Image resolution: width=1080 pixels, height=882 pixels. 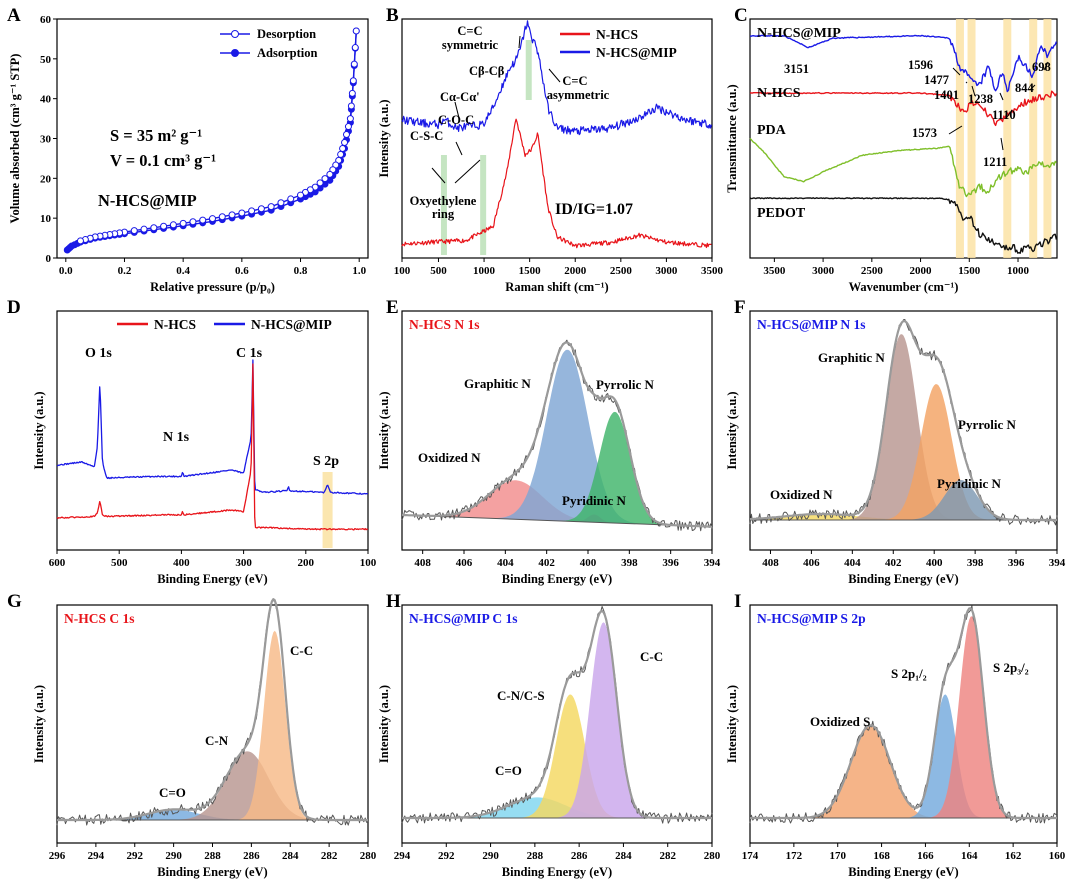 I want to click on peak-label-1: C-N, so click(x=217, y=740).